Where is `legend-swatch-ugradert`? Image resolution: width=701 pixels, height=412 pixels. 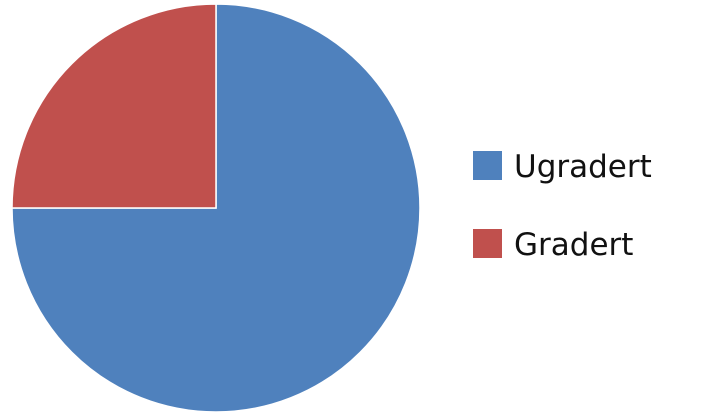 legend-swatch-ugradert is located at coordinates (487, 165).